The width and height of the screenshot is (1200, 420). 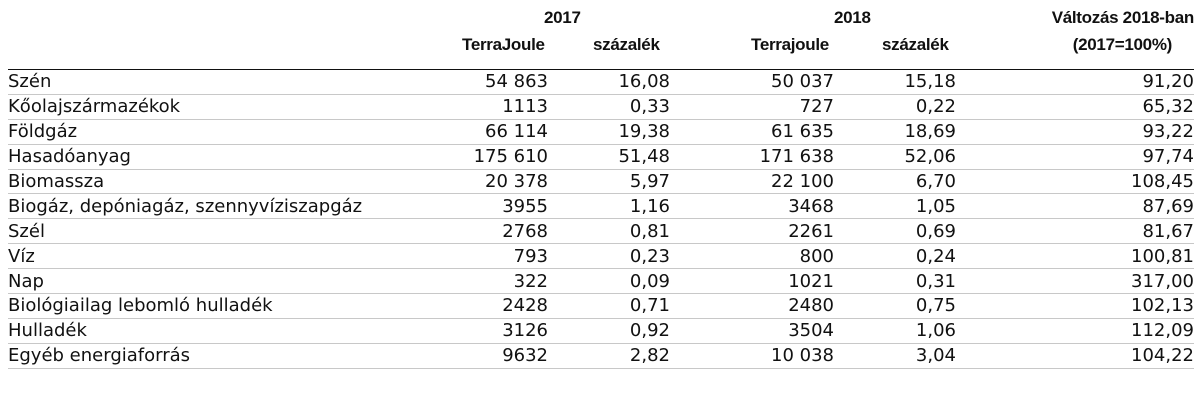 I want to click on row-name: Szén, so click(x=233, y=82).